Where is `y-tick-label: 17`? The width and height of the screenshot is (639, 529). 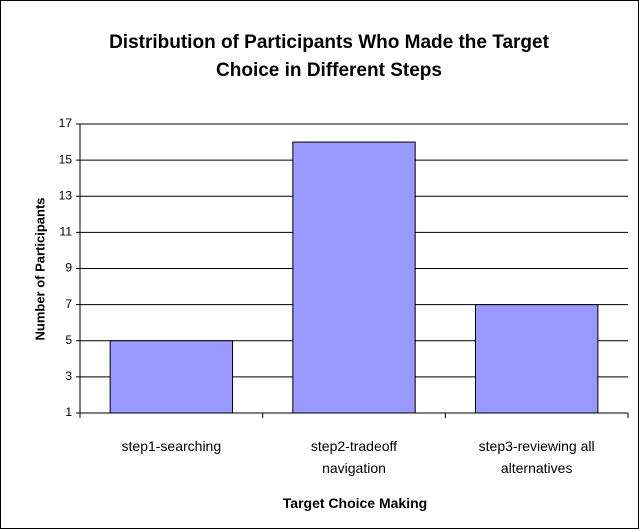
y-tick-label: 17 is located at coordinates (66, 123).